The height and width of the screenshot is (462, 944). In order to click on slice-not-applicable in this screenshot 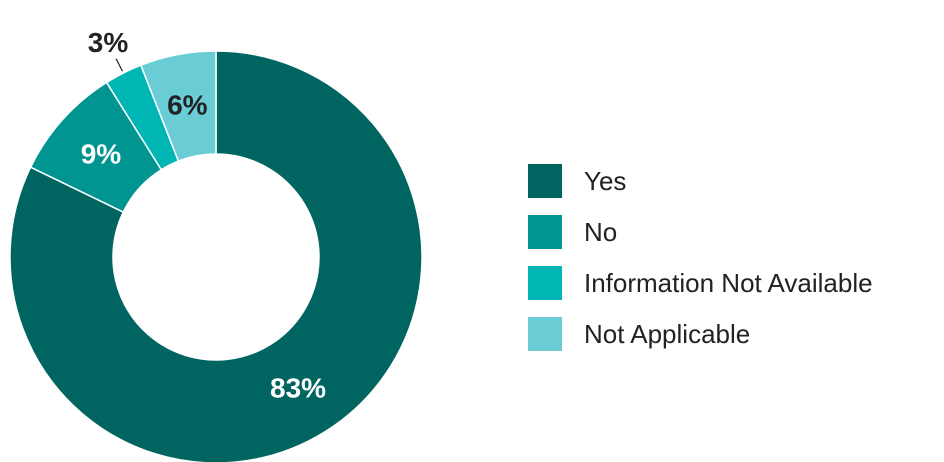, I will do `click(178, 106)`.